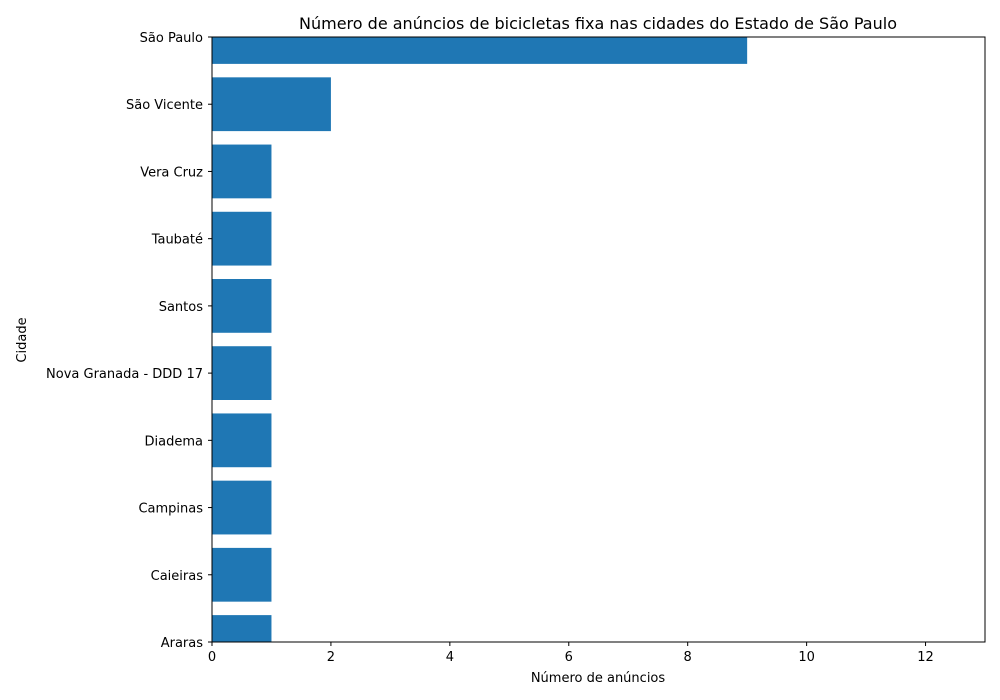 The height and width of the screenshot is (700, 1000). What do you see at coordinates (182, 643) in the screenshot?
I see `y-tick-label: Araras` at bounding box center [182, 643].